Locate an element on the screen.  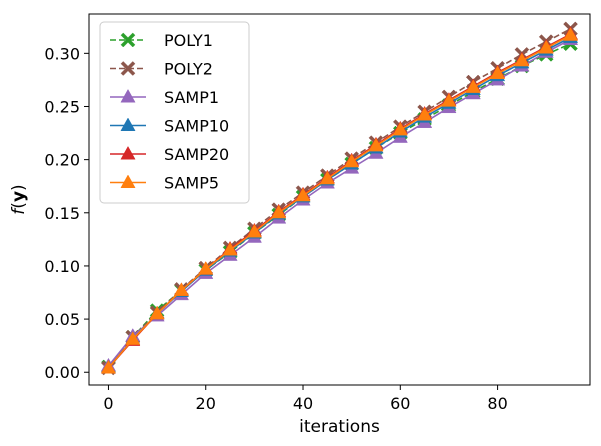
legend-item: SAMP1 is located at coordinates (164, 97).